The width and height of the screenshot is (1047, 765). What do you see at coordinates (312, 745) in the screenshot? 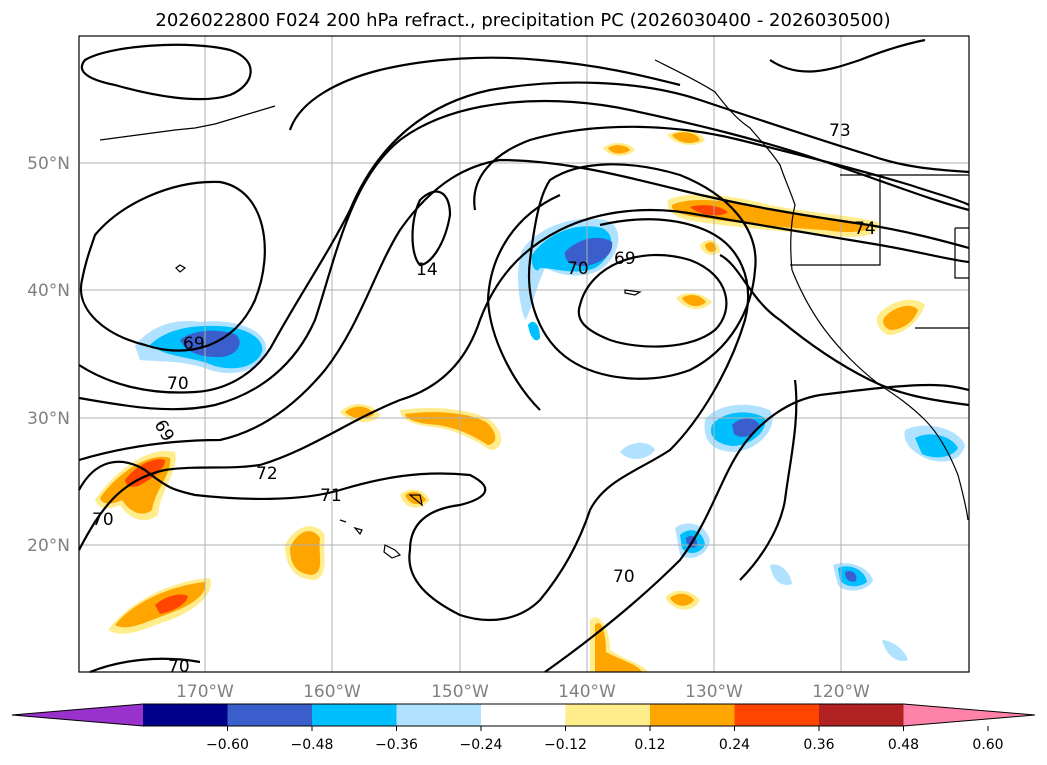
I see `colorbar-tick-label: −0.48` at bounding box center [312, 745].